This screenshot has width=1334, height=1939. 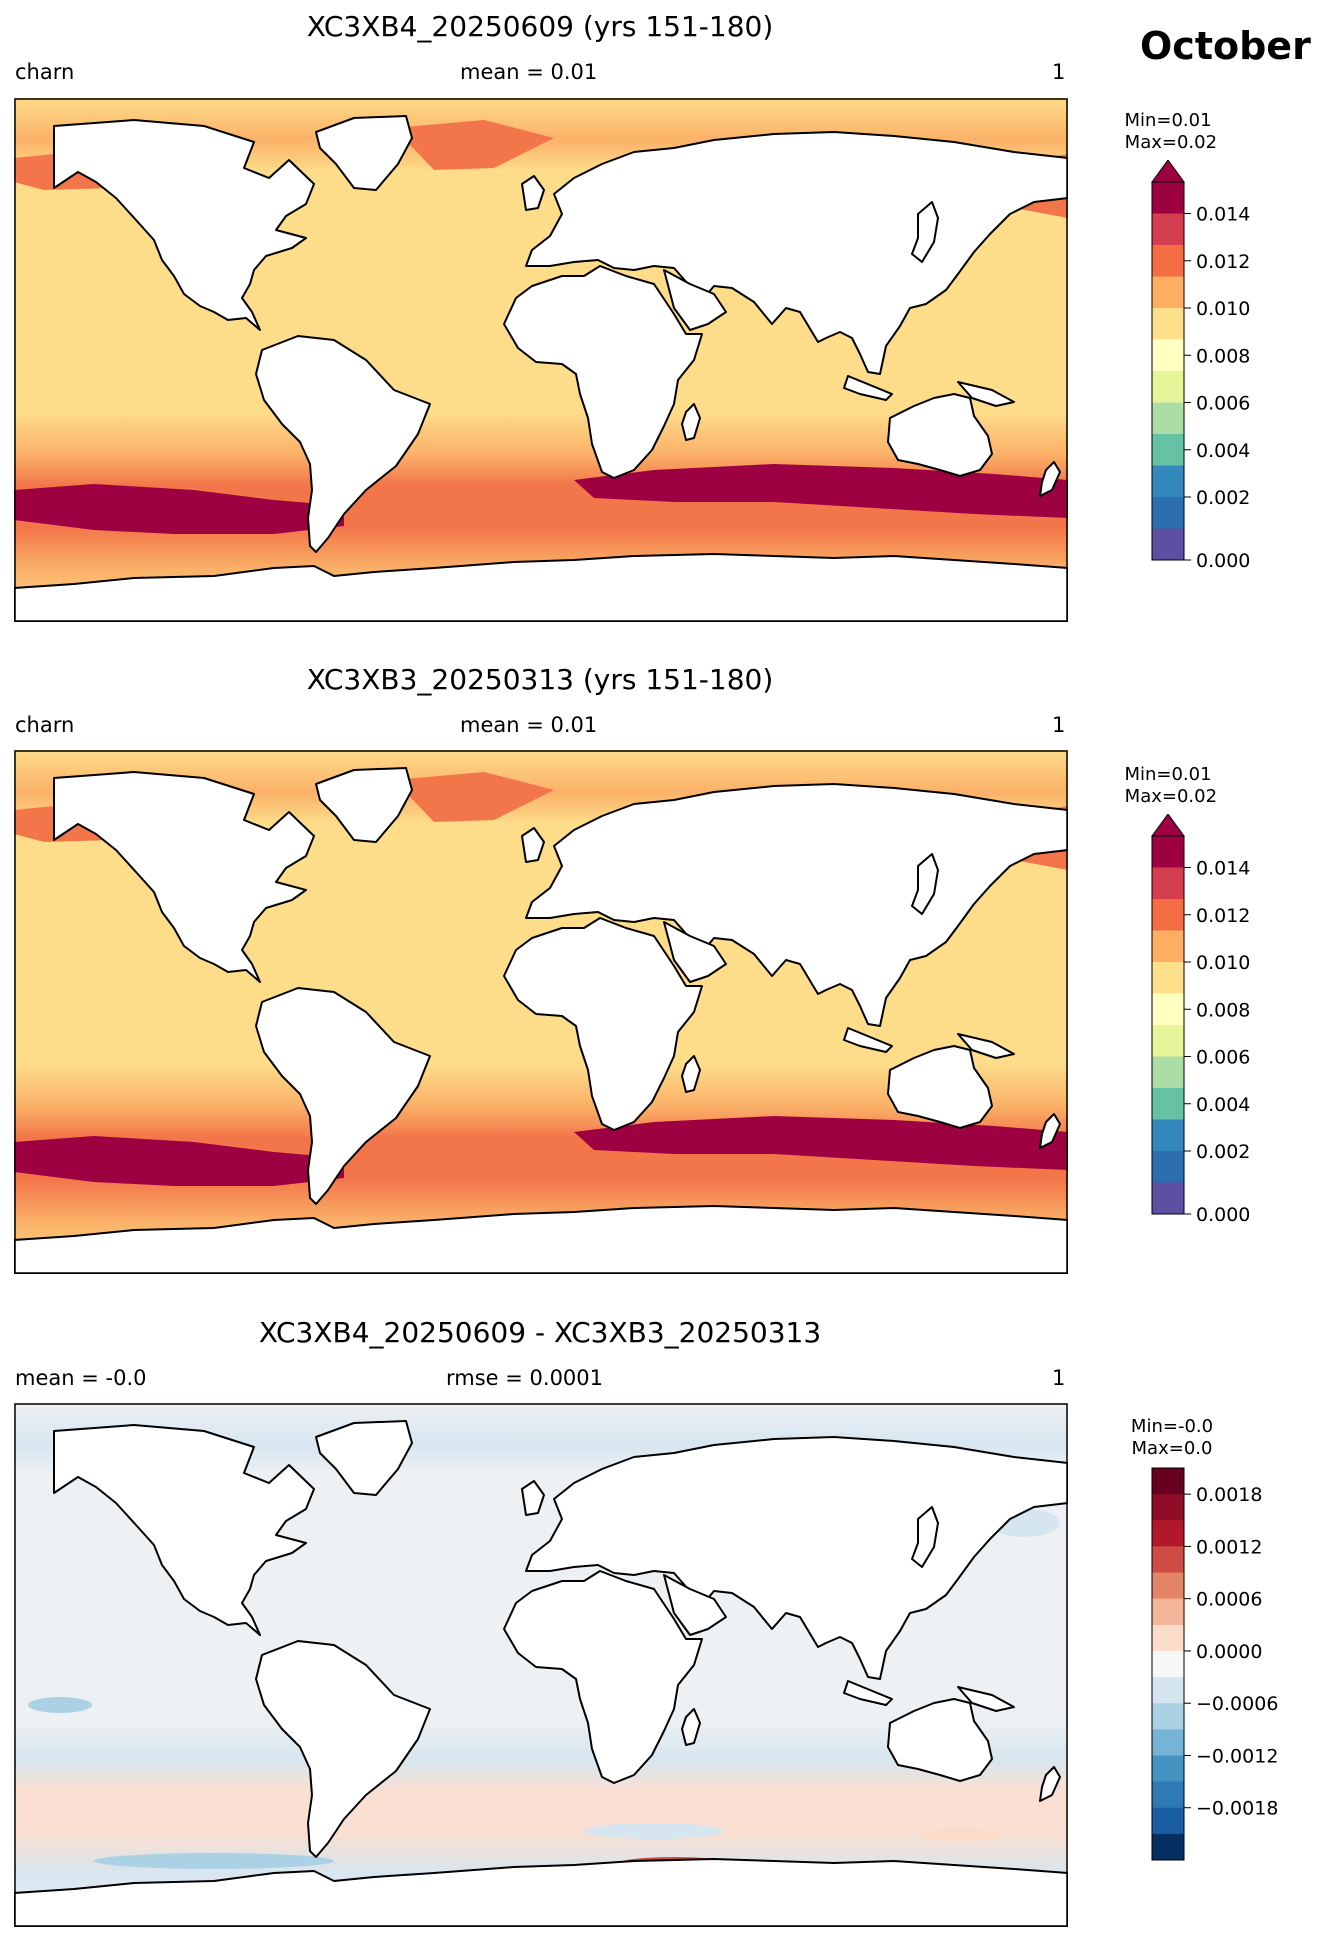 I want to click on colorbar-tick-label: −0.0012, so click(x=1237, y=1756).